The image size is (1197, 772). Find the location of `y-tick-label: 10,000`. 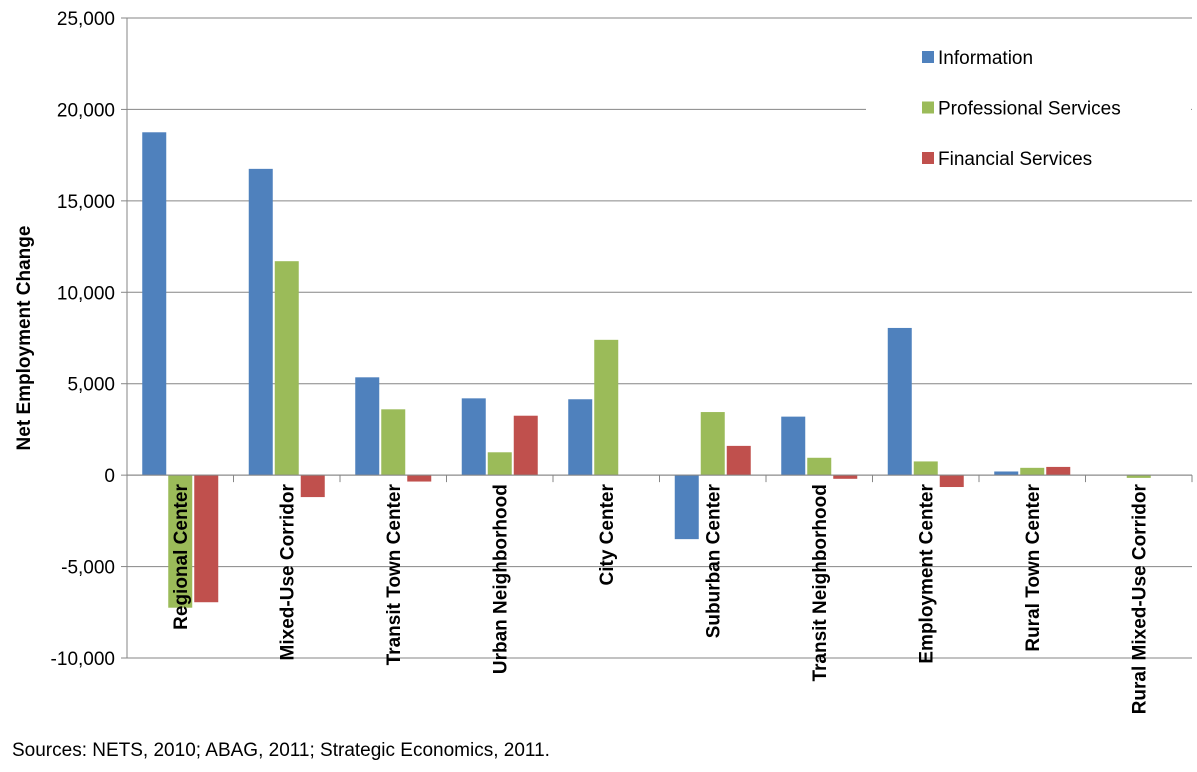

y-tick-label: 10,000 is located at coordinates (86, 293).